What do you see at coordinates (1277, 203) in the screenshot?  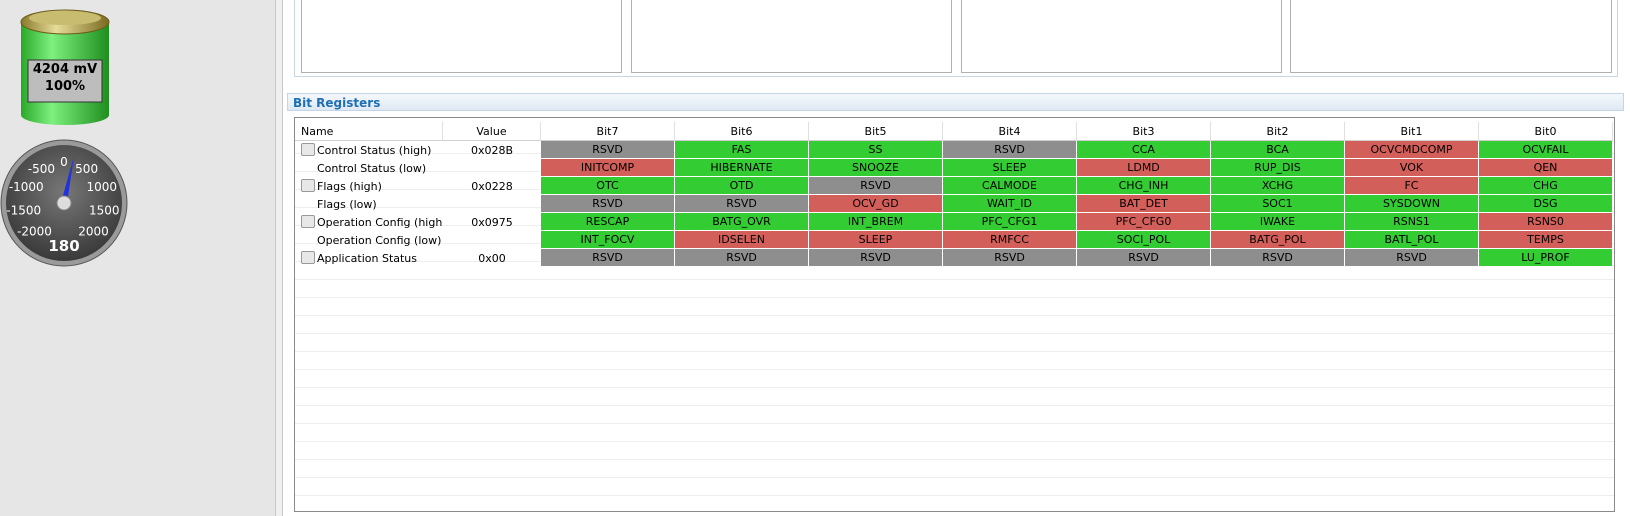 I see `bit-cell: SOC1` at bounding box center [1277, 203].